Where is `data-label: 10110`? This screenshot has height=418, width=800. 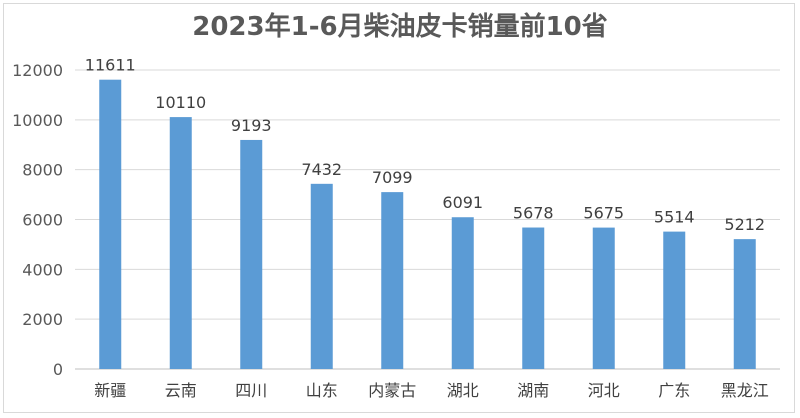
data-label: 10110 is located at coordinates (180, 102).